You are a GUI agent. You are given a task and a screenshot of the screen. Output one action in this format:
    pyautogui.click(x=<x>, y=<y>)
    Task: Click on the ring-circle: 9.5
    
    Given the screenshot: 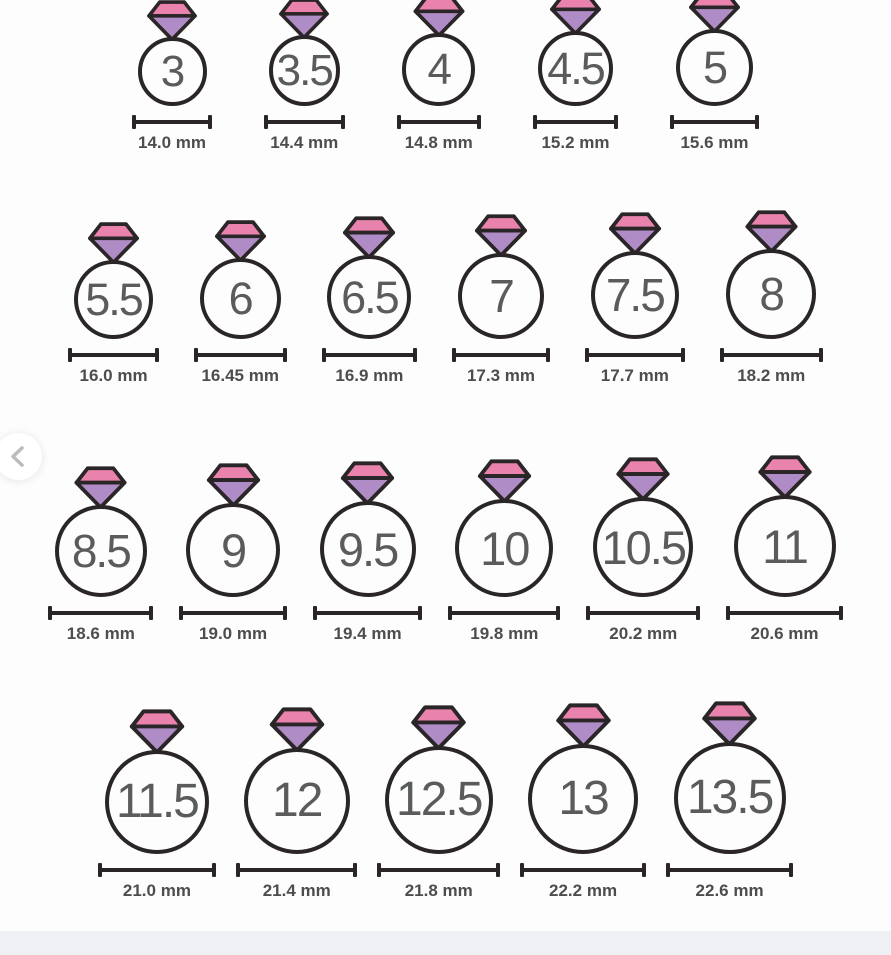 What is the action you would take?
    pyautogui.click(x=367, y=549)
    